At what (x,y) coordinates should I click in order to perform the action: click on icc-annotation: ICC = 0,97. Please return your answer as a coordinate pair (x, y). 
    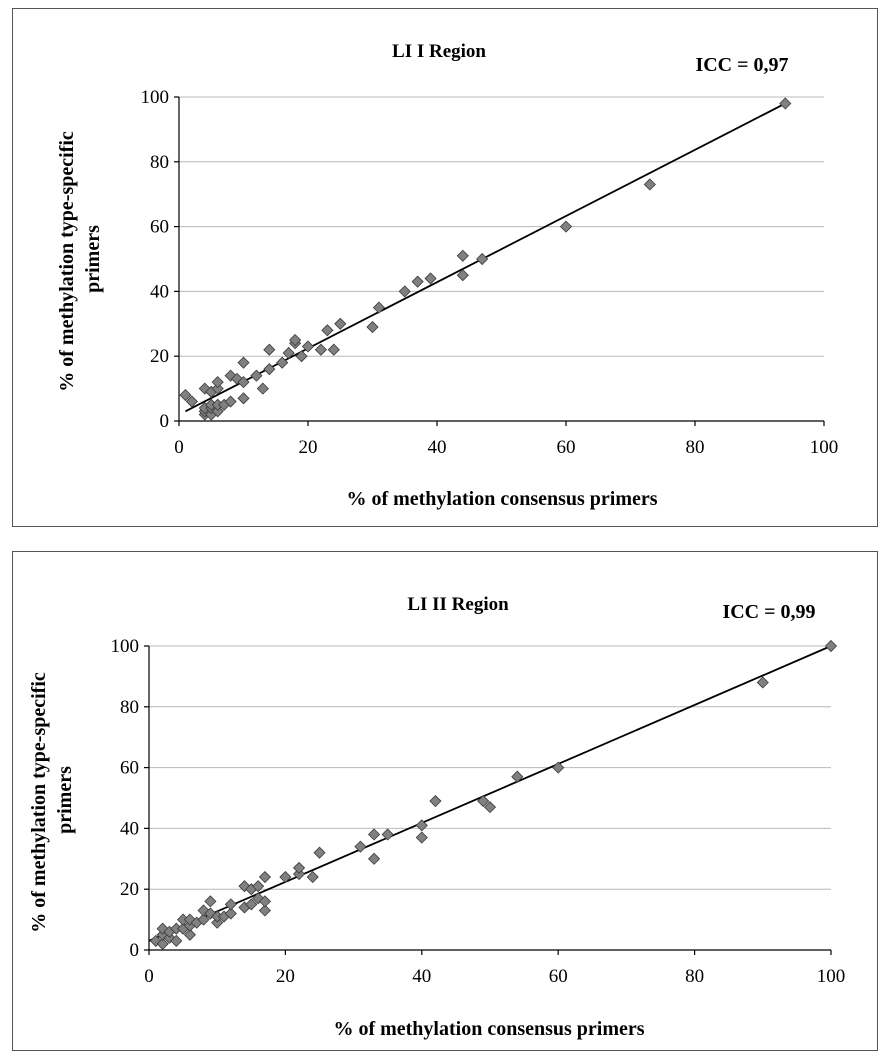
    Looking at the image, I should click on (741, 65).